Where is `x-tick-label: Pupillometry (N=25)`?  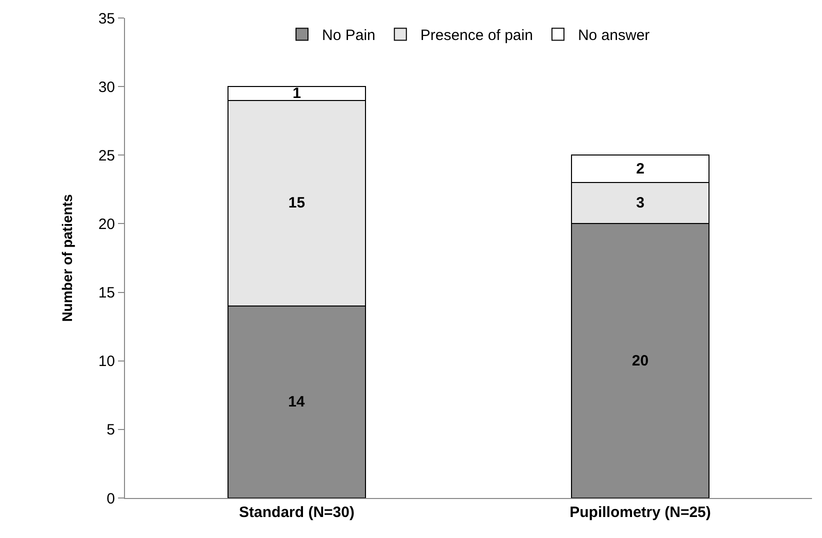
x-tick-label: Pupillometry (N=25) is located at coordinates (640, 512).